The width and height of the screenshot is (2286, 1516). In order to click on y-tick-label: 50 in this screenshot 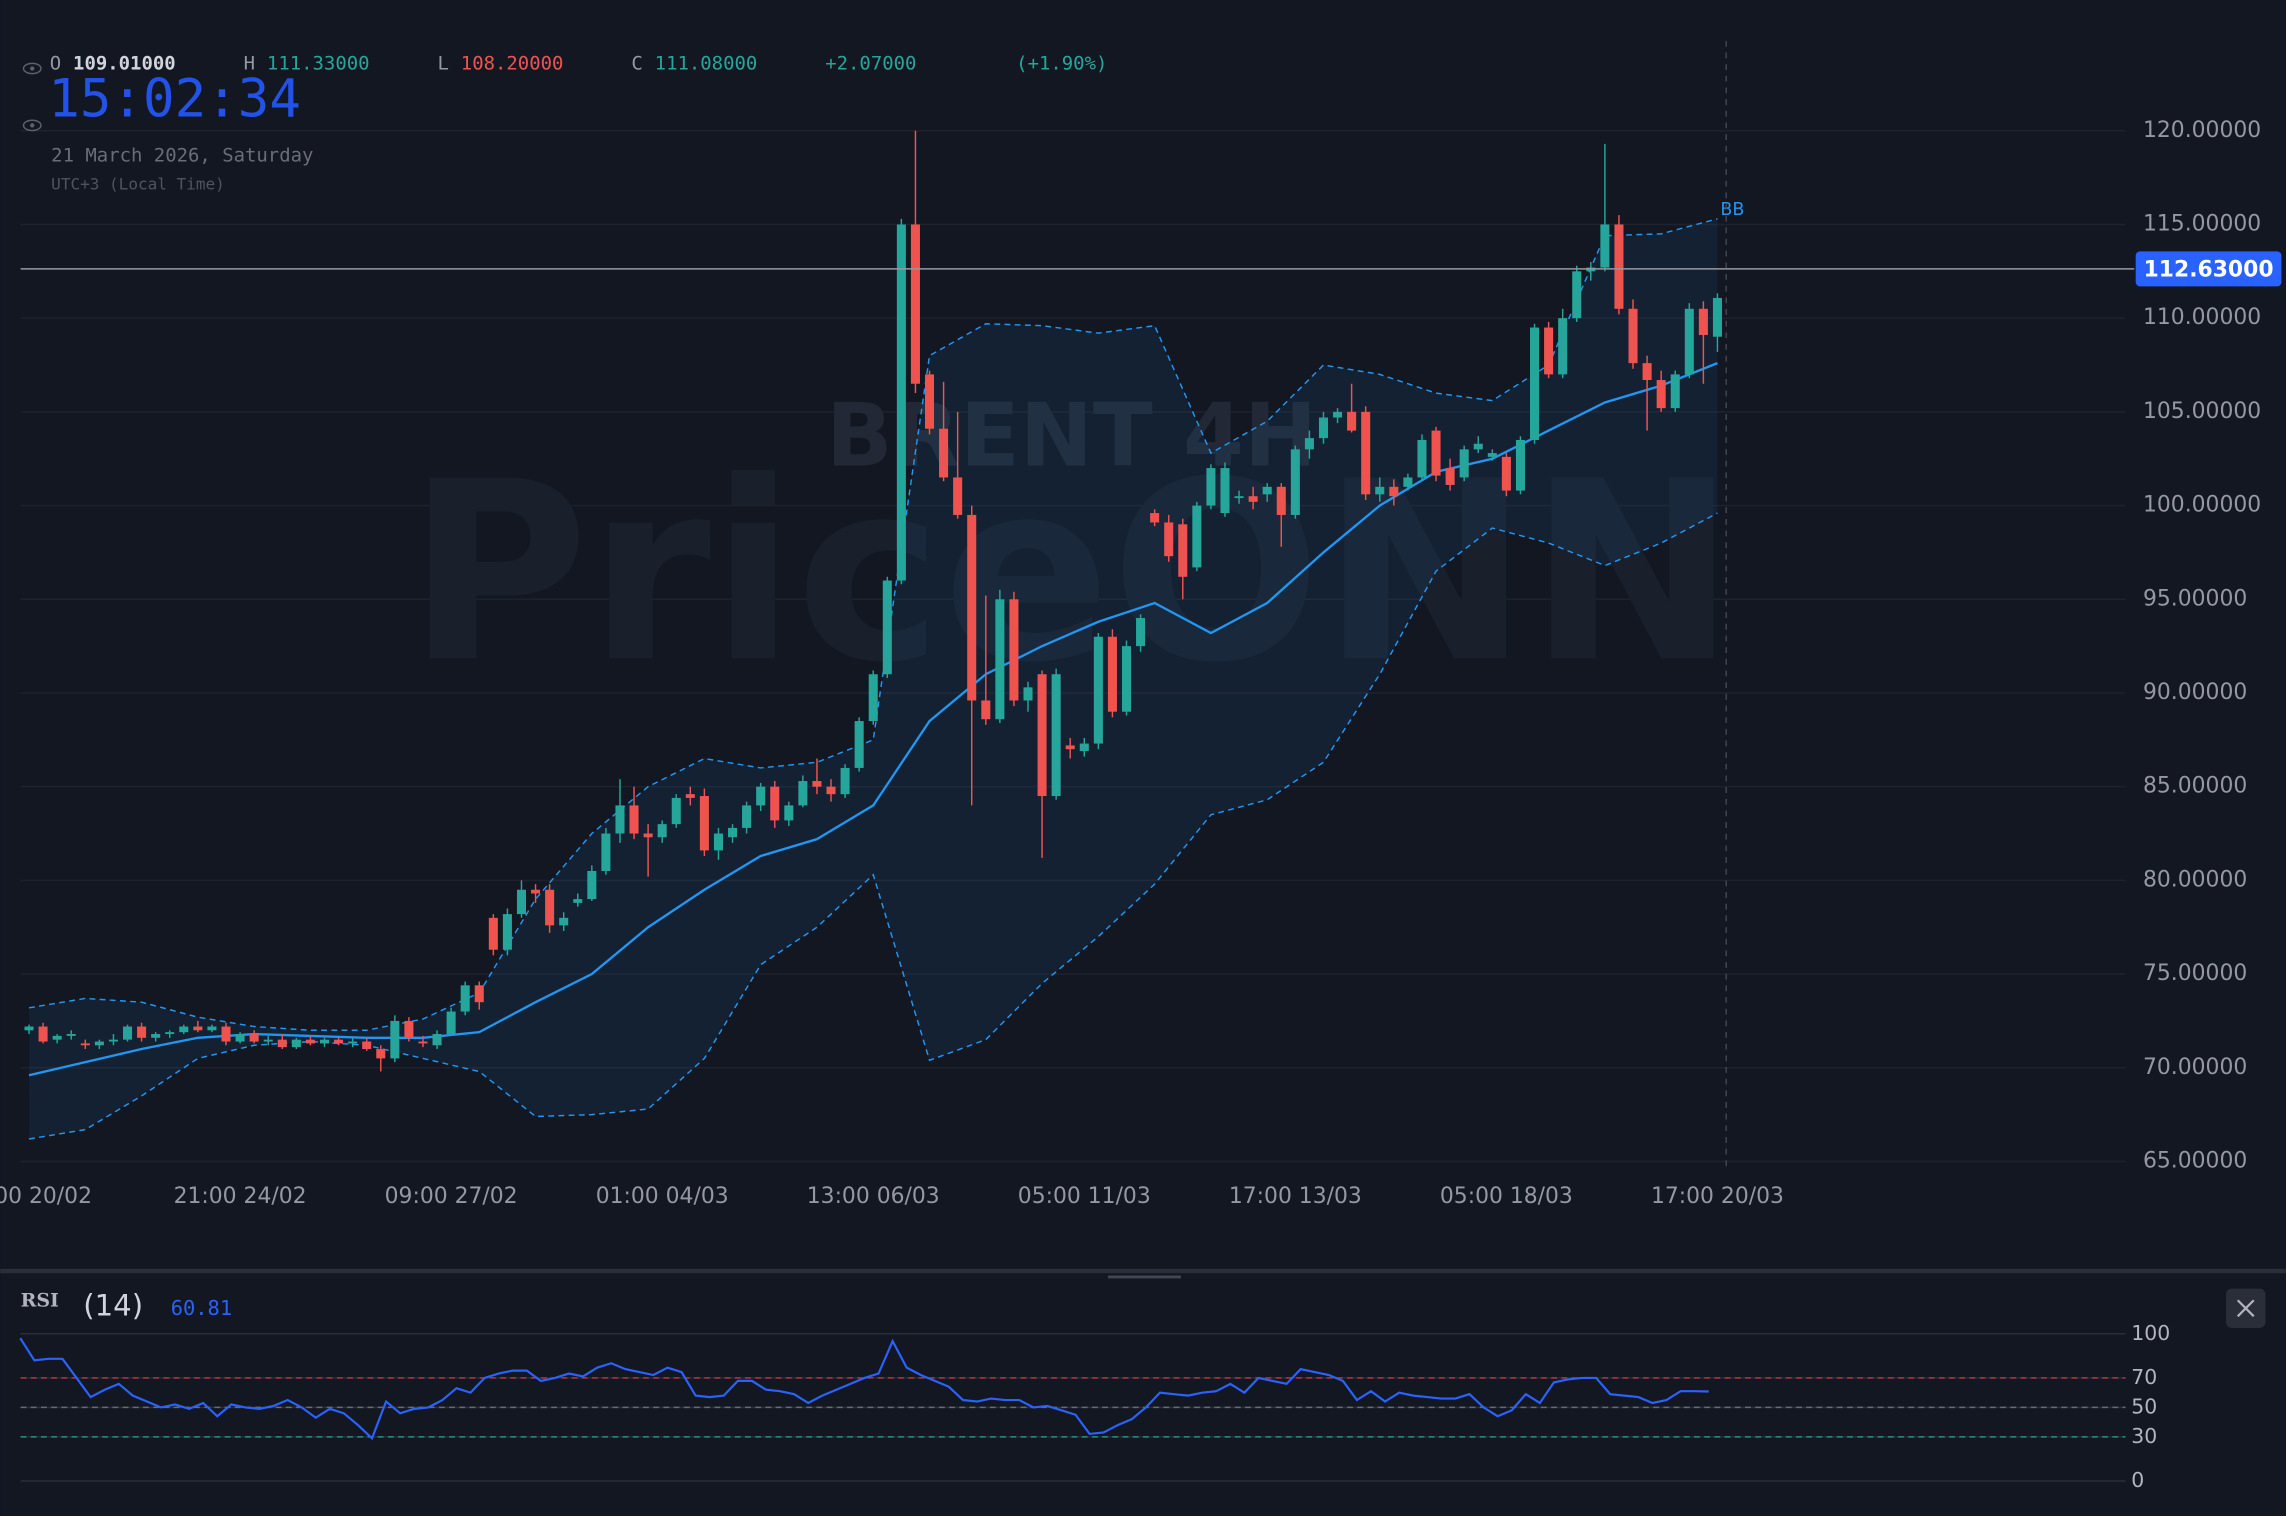, I will do `click(2144, 1406)`.